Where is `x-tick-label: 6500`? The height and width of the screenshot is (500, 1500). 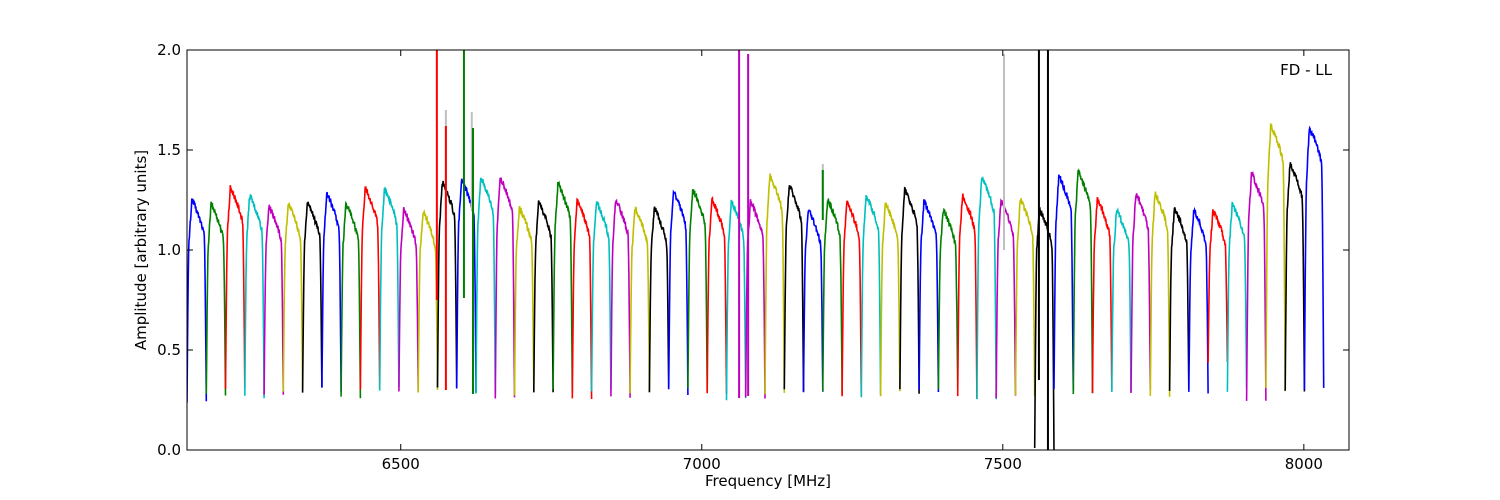
x-tick-label: 6500 is located at coordinates (401, 464).